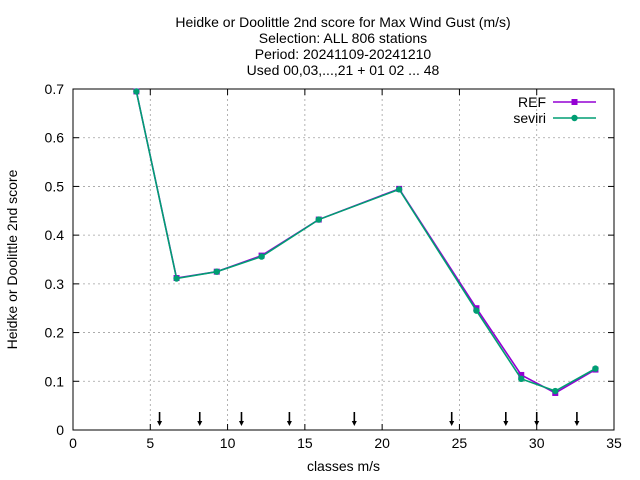 The image size is (640, 480). What do you see at coordinates (55, 186) in the screenshot?
I see `y-tick-label: 0.5` at bounding box center [55, 186].